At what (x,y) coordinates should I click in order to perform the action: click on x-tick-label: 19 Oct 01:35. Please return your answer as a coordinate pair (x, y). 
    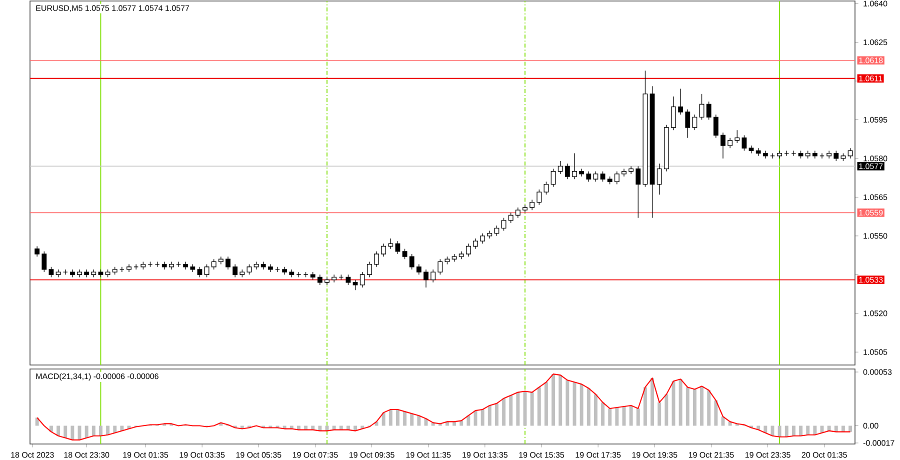
    Looking at the image, I should click on (145, 455).